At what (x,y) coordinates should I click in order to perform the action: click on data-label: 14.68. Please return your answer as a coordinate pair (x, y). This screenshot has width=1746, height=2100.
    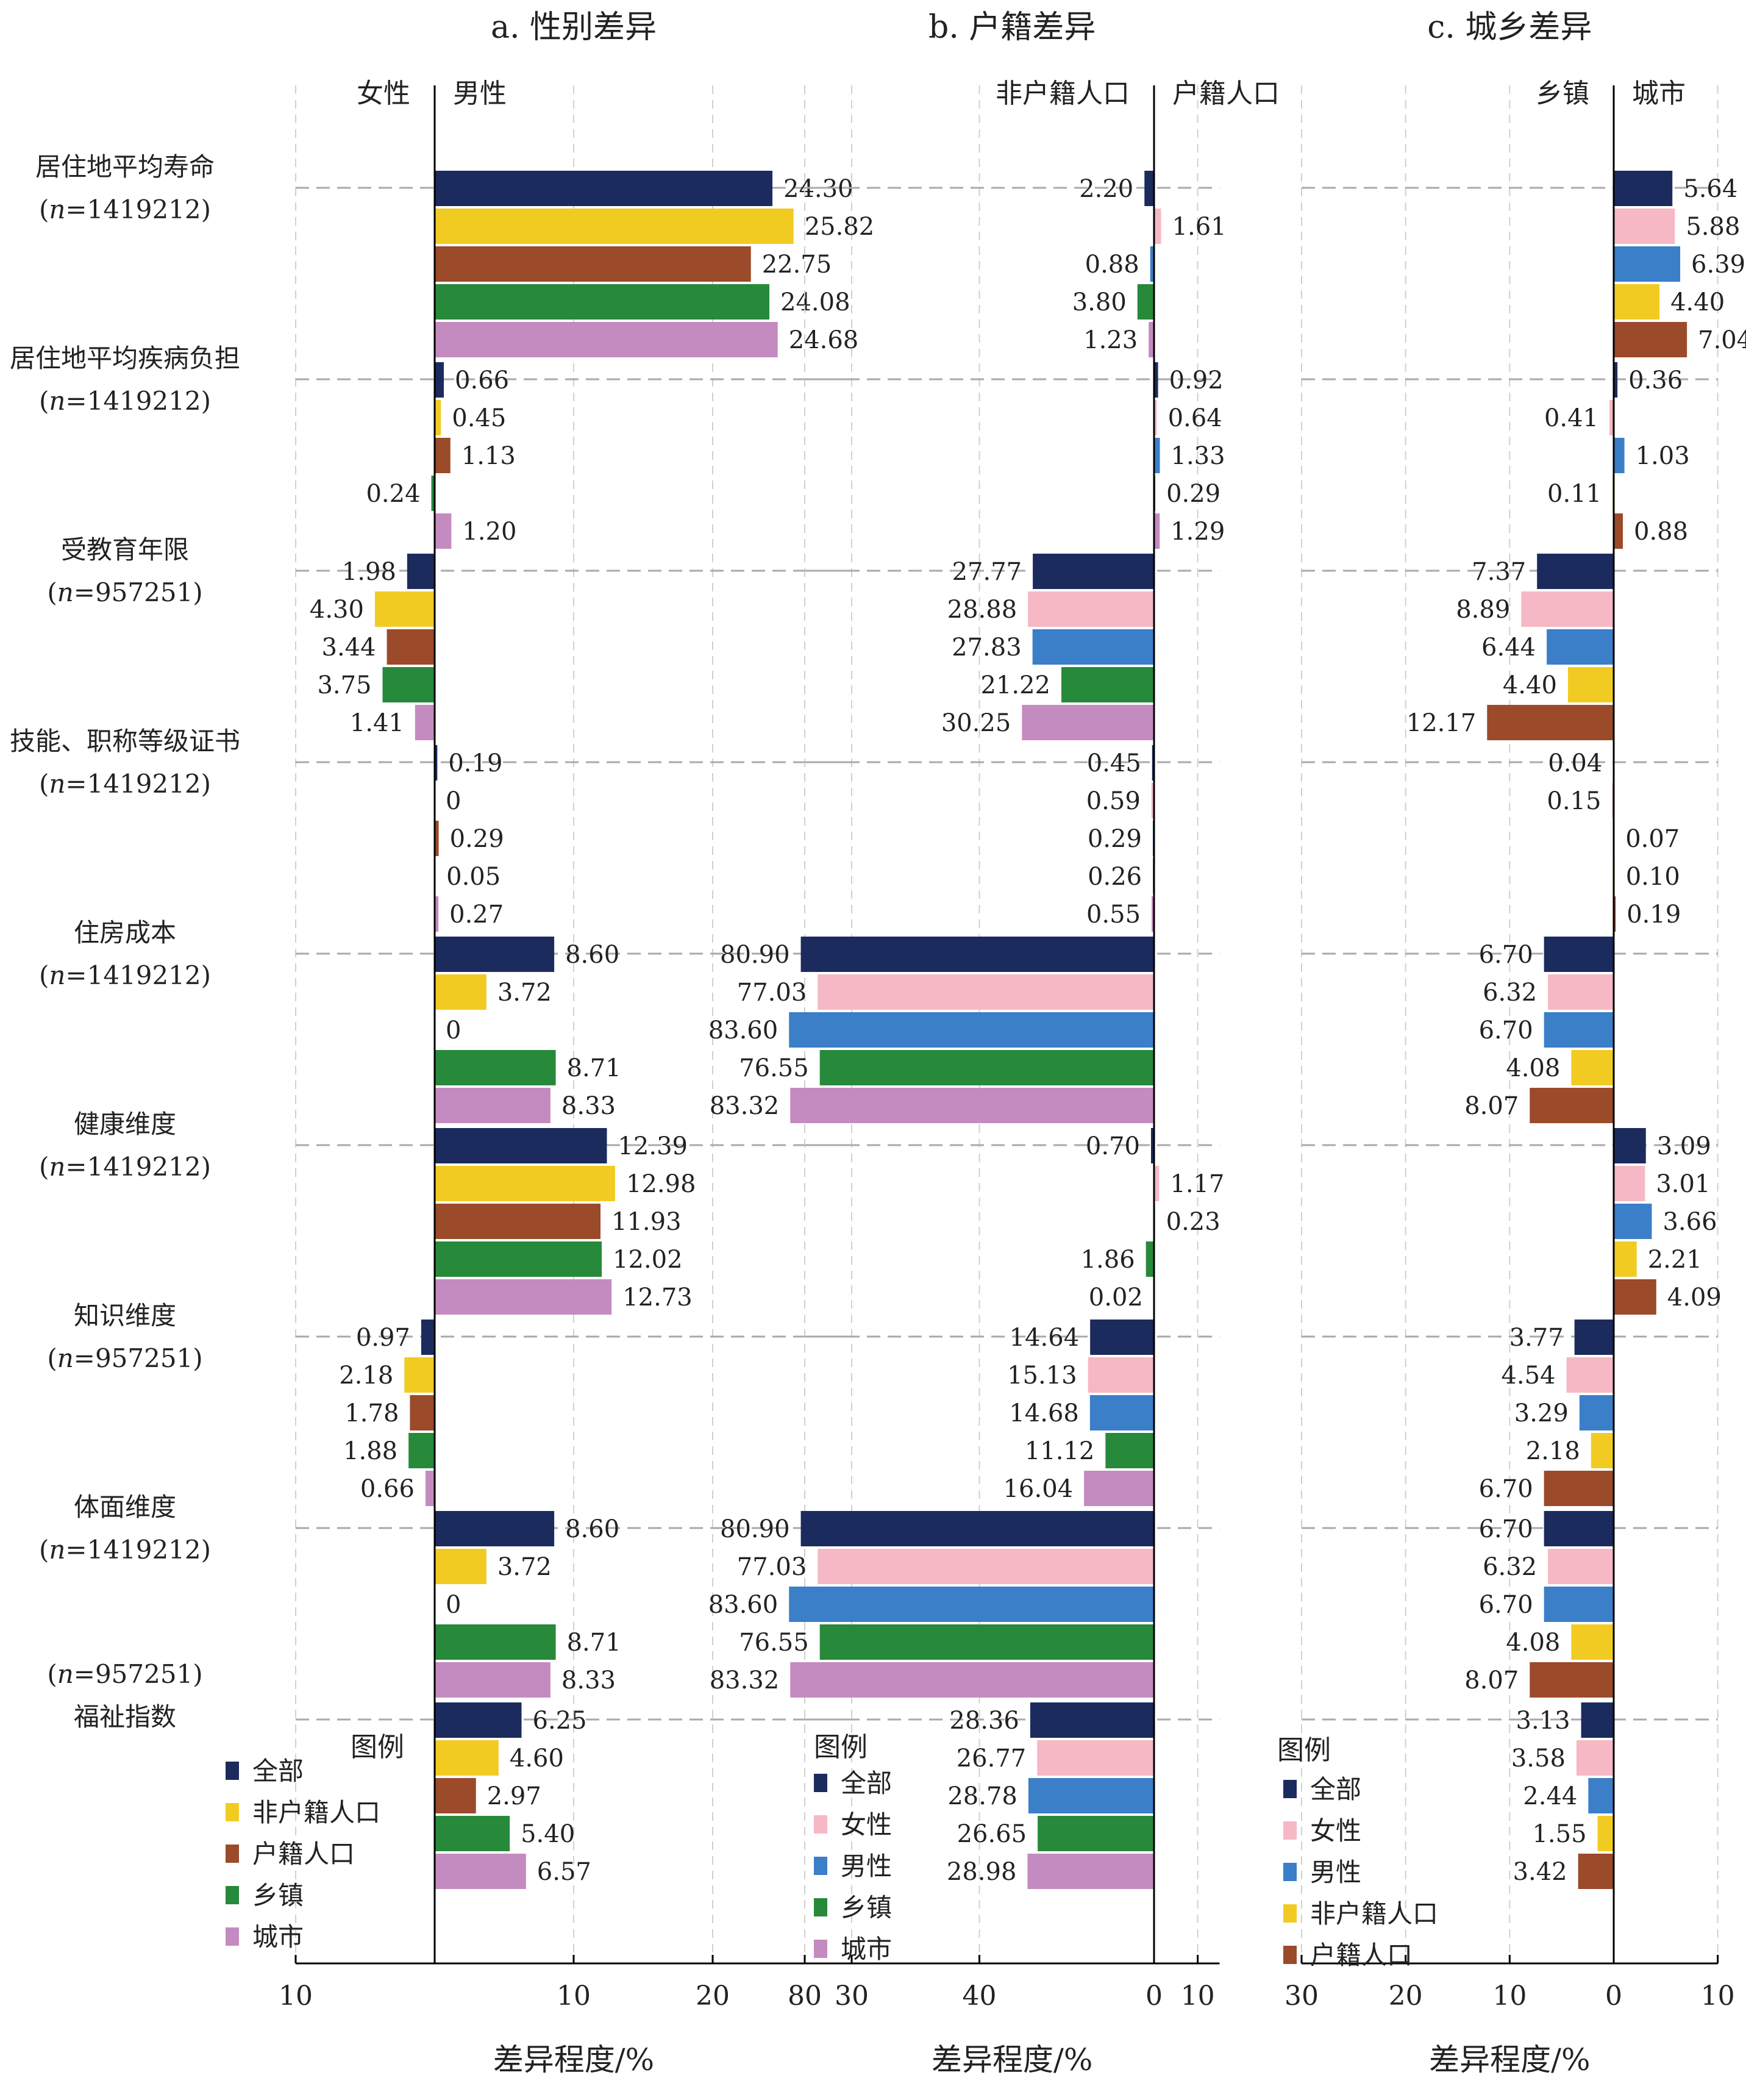
    Looking at the image, I should click on (1044, 1413).